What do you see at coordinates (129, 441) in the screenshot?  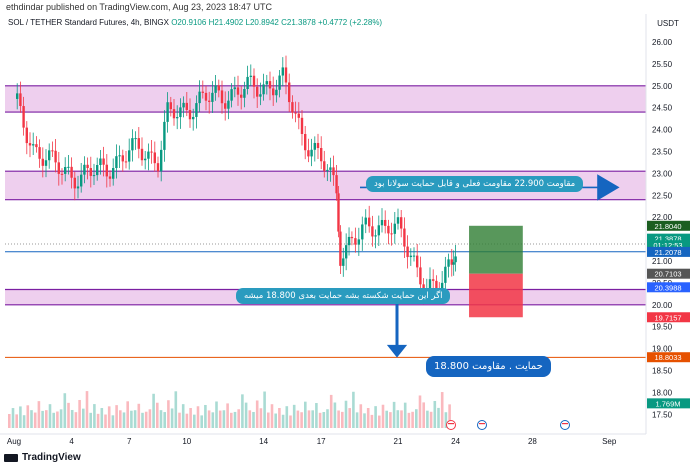 I see `time-tick-label: 7` at bounding box center [129, 441].